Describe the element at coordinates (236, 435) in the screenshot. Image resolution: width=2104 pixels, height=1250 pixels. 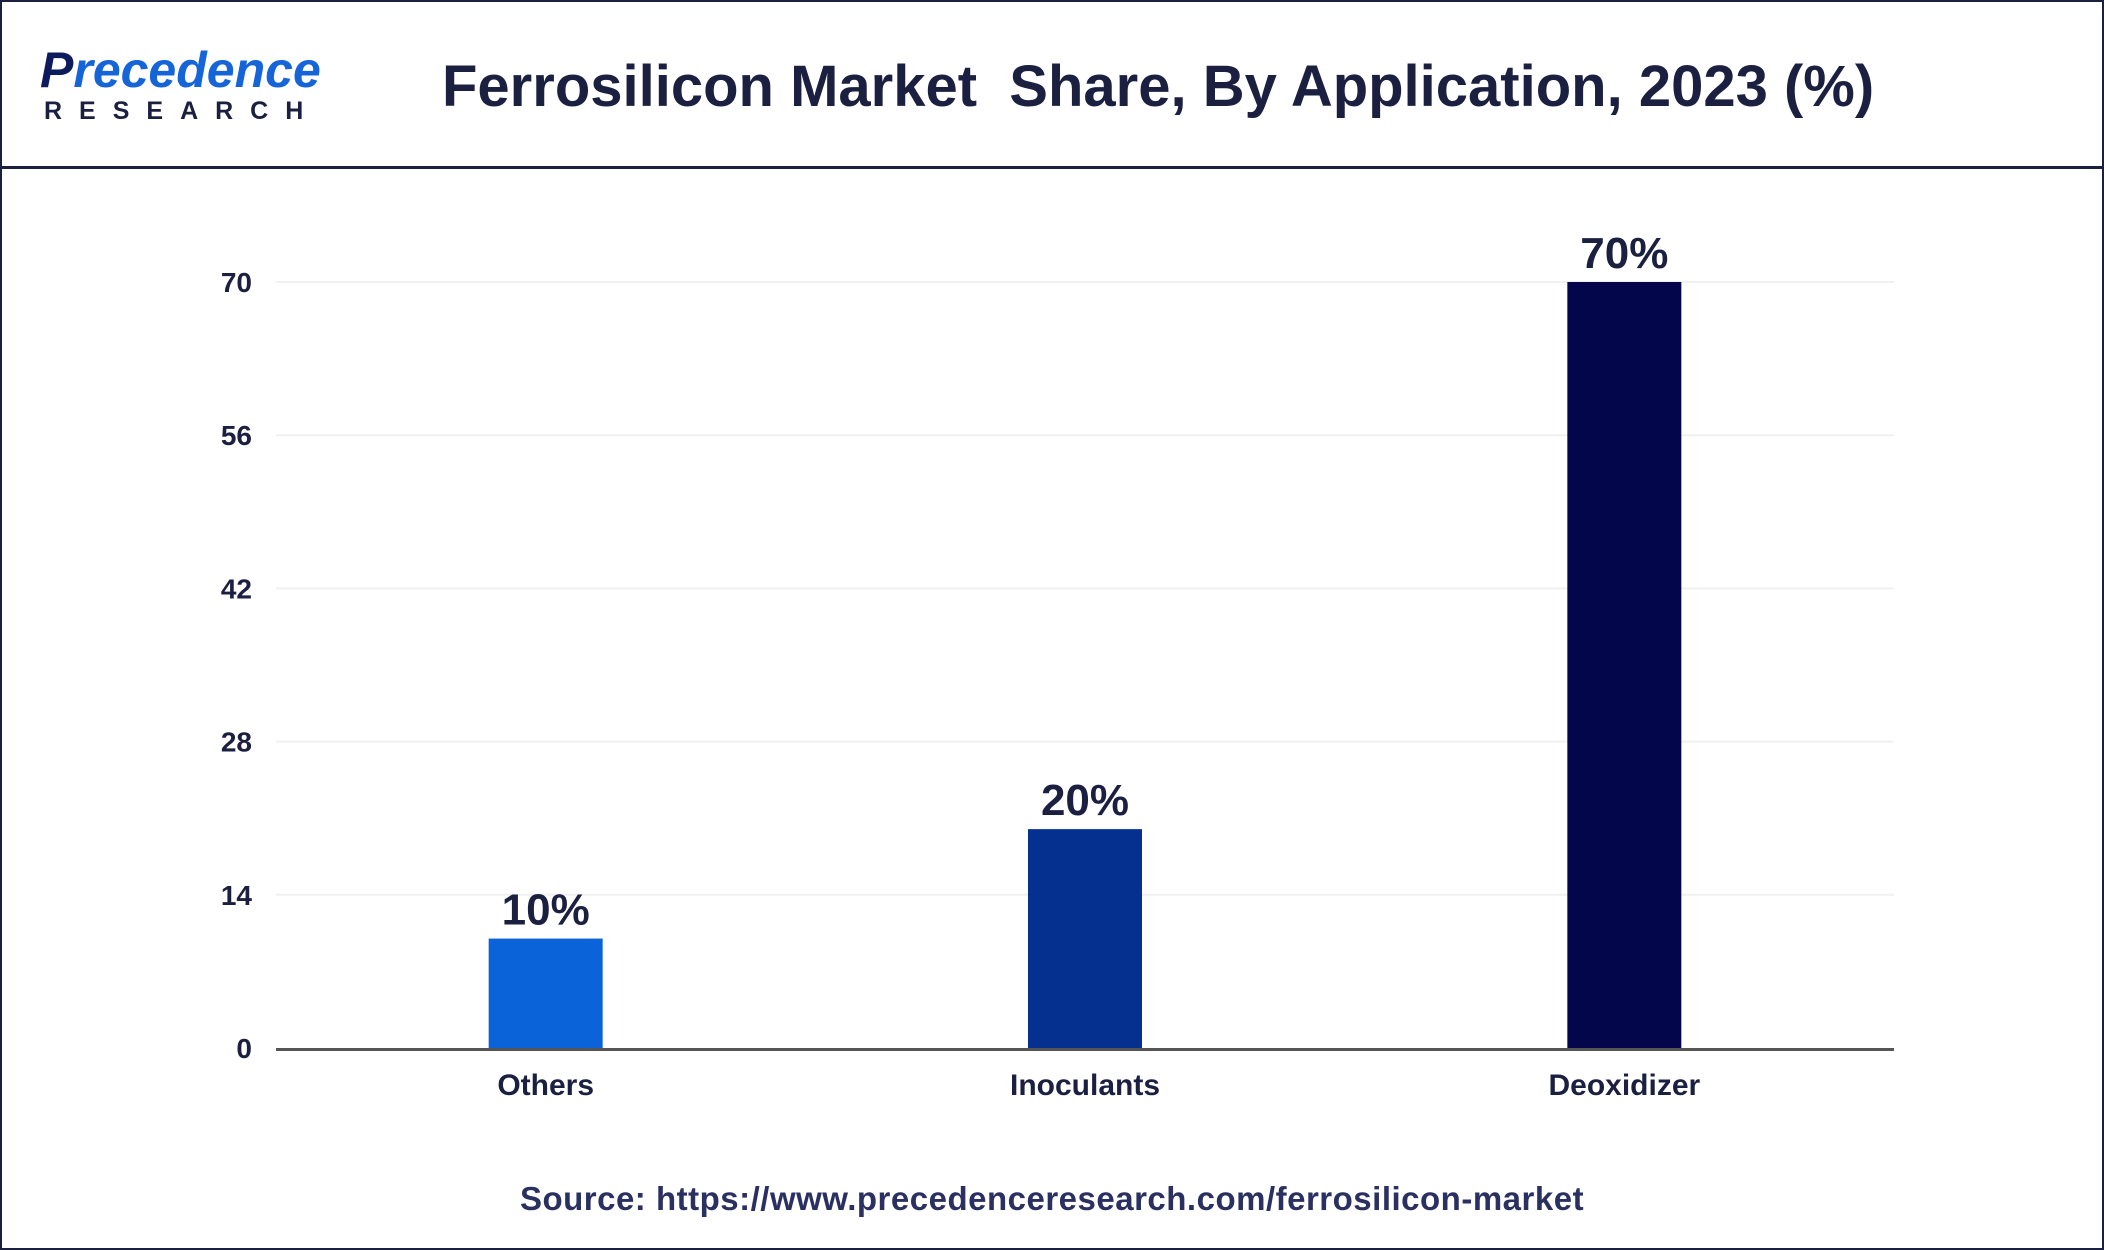
I see `y-tick-label-56: 56` at that location.